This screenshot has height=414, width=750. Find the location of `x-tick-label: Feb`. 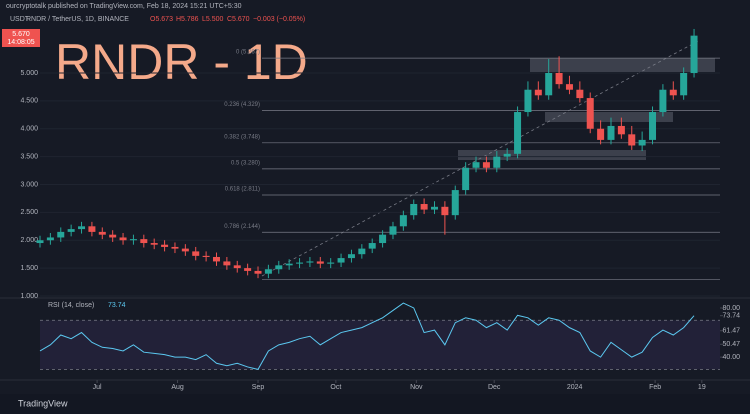

x-tick-label: Feb is located at coordinates (655, 387).